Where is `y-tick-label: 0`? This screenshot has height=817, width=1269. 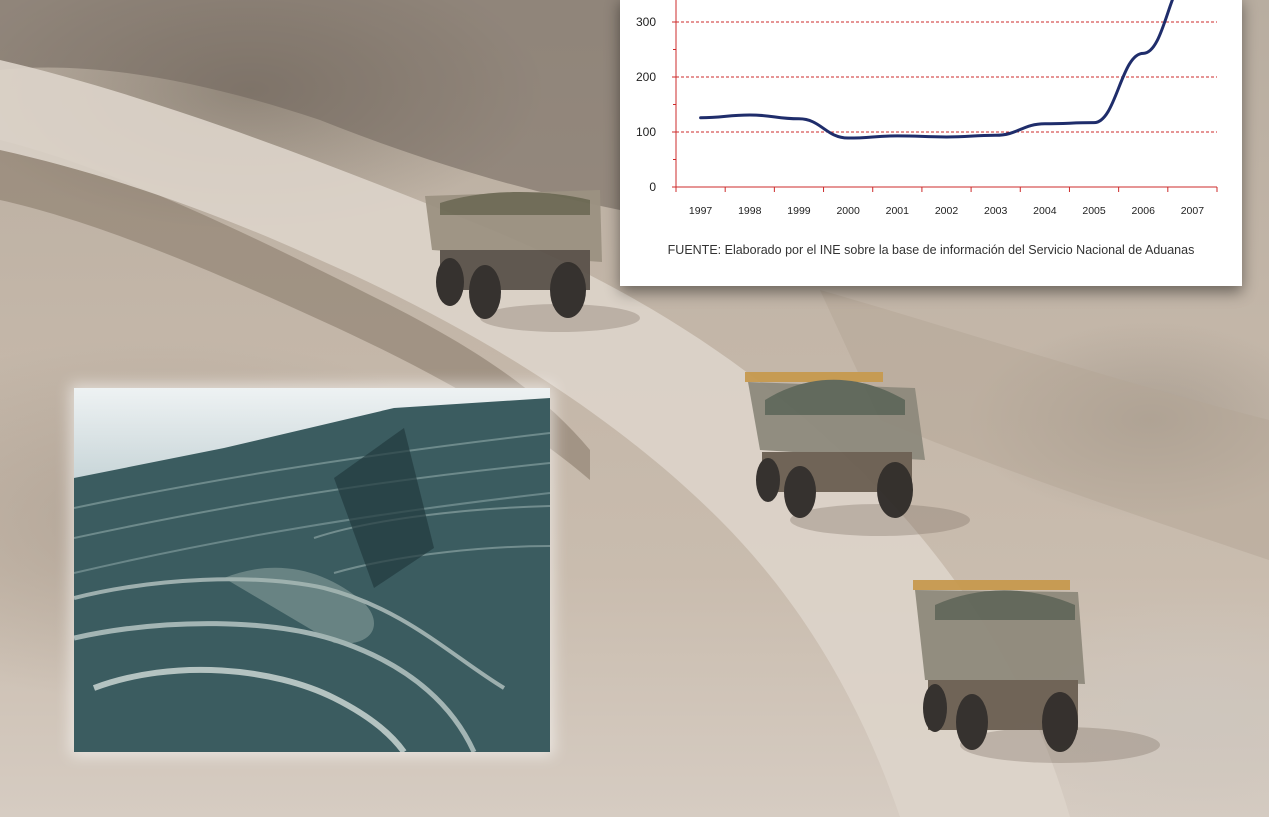
y-tick-label: 0 is located at coordinates (652, 187).